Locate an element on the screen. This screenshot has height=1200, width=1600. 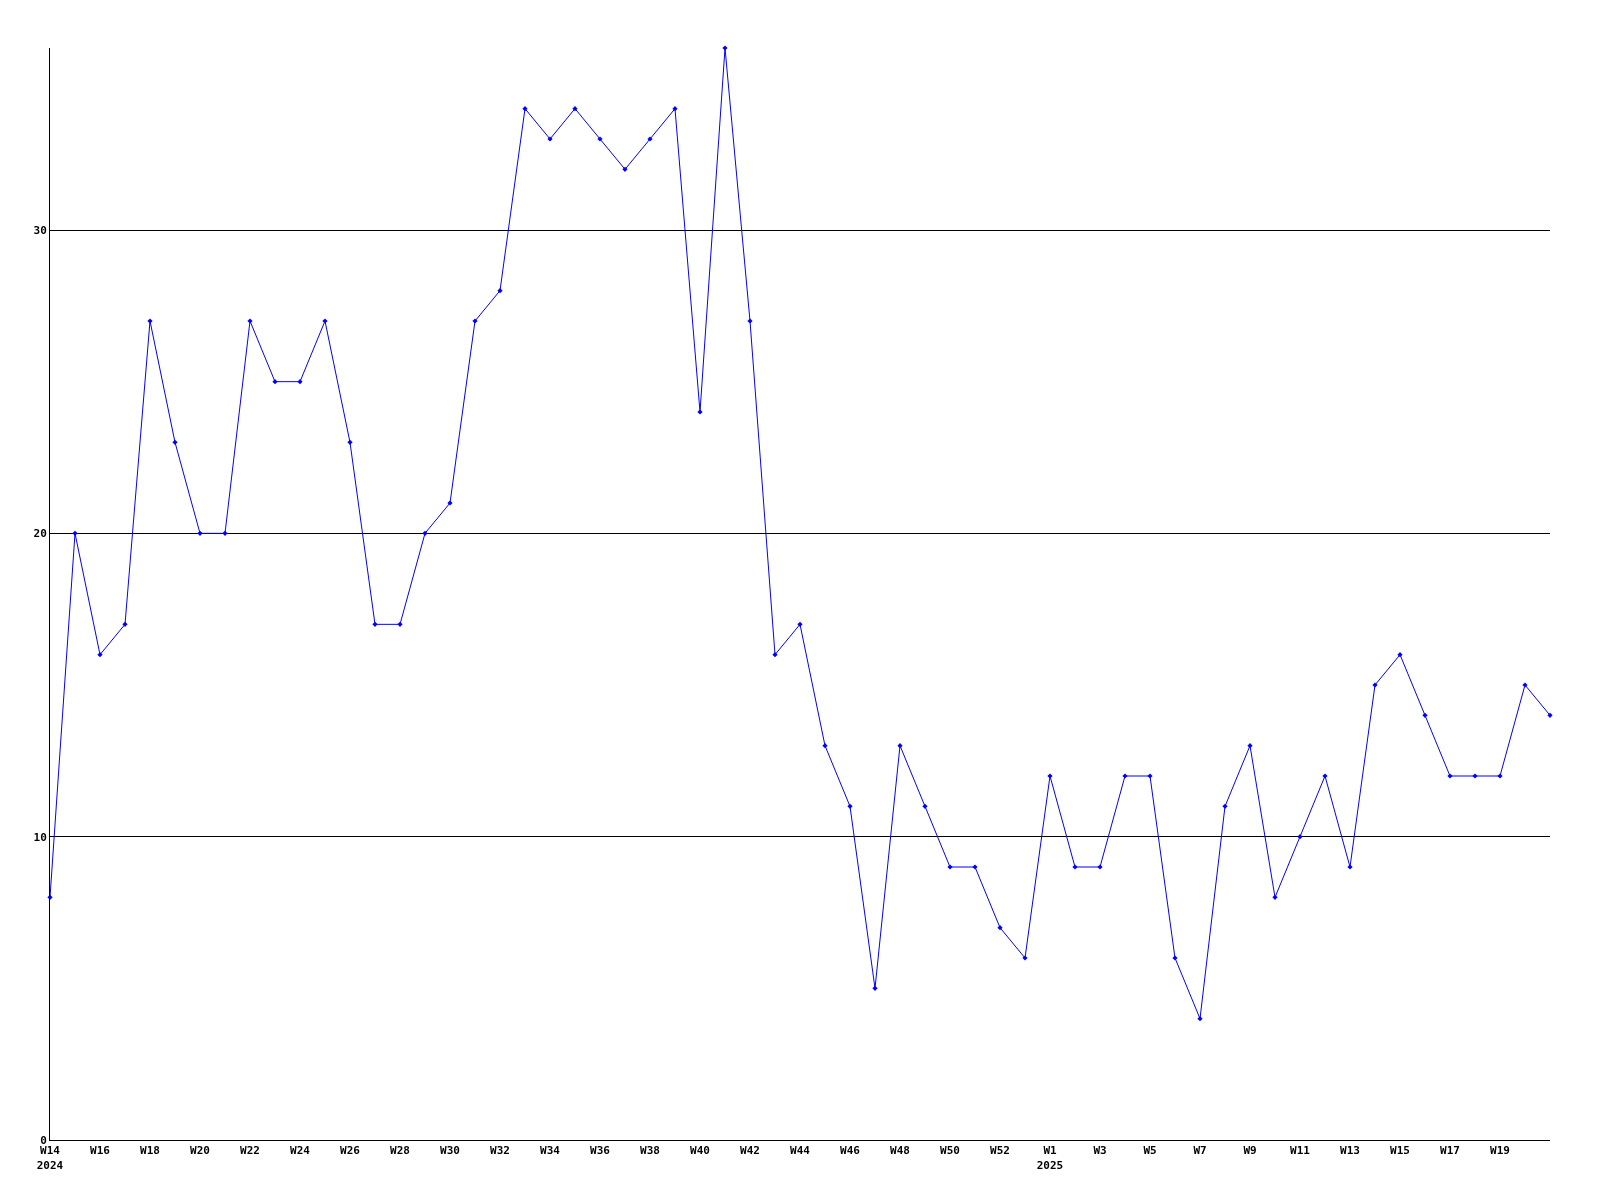
x-tick-label: W14 2024 is located at coordinates (50, 1158).